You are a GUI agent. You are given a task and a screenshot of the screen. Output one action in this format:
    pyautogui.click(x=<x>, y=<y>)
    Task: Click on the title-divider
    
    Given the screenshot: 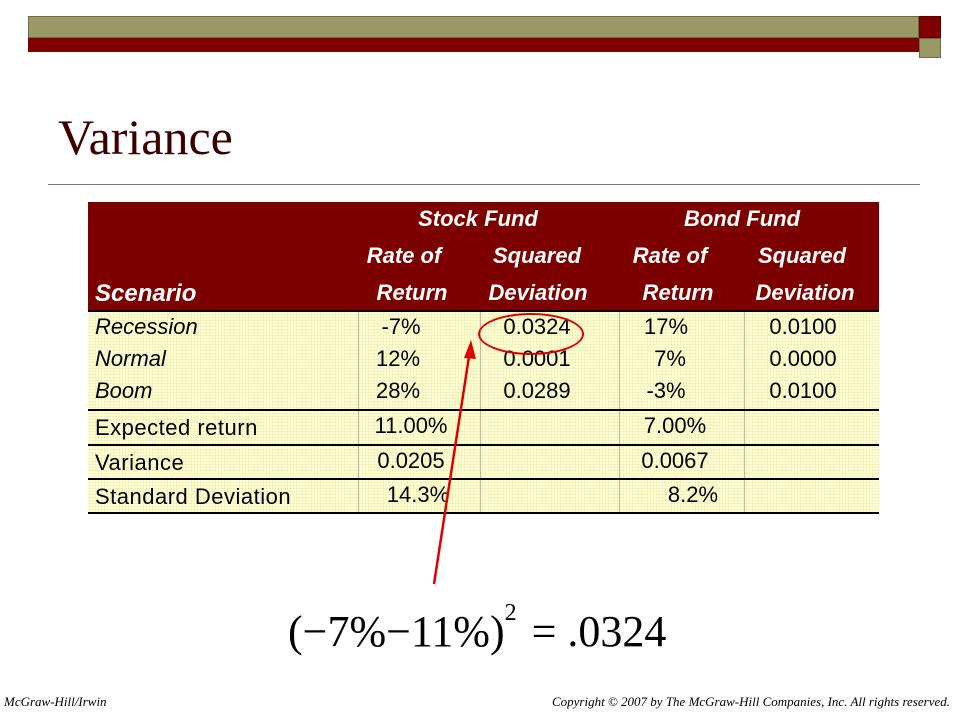 What is the action you would take?
    pyautogui.click(x=484, y=184)
    